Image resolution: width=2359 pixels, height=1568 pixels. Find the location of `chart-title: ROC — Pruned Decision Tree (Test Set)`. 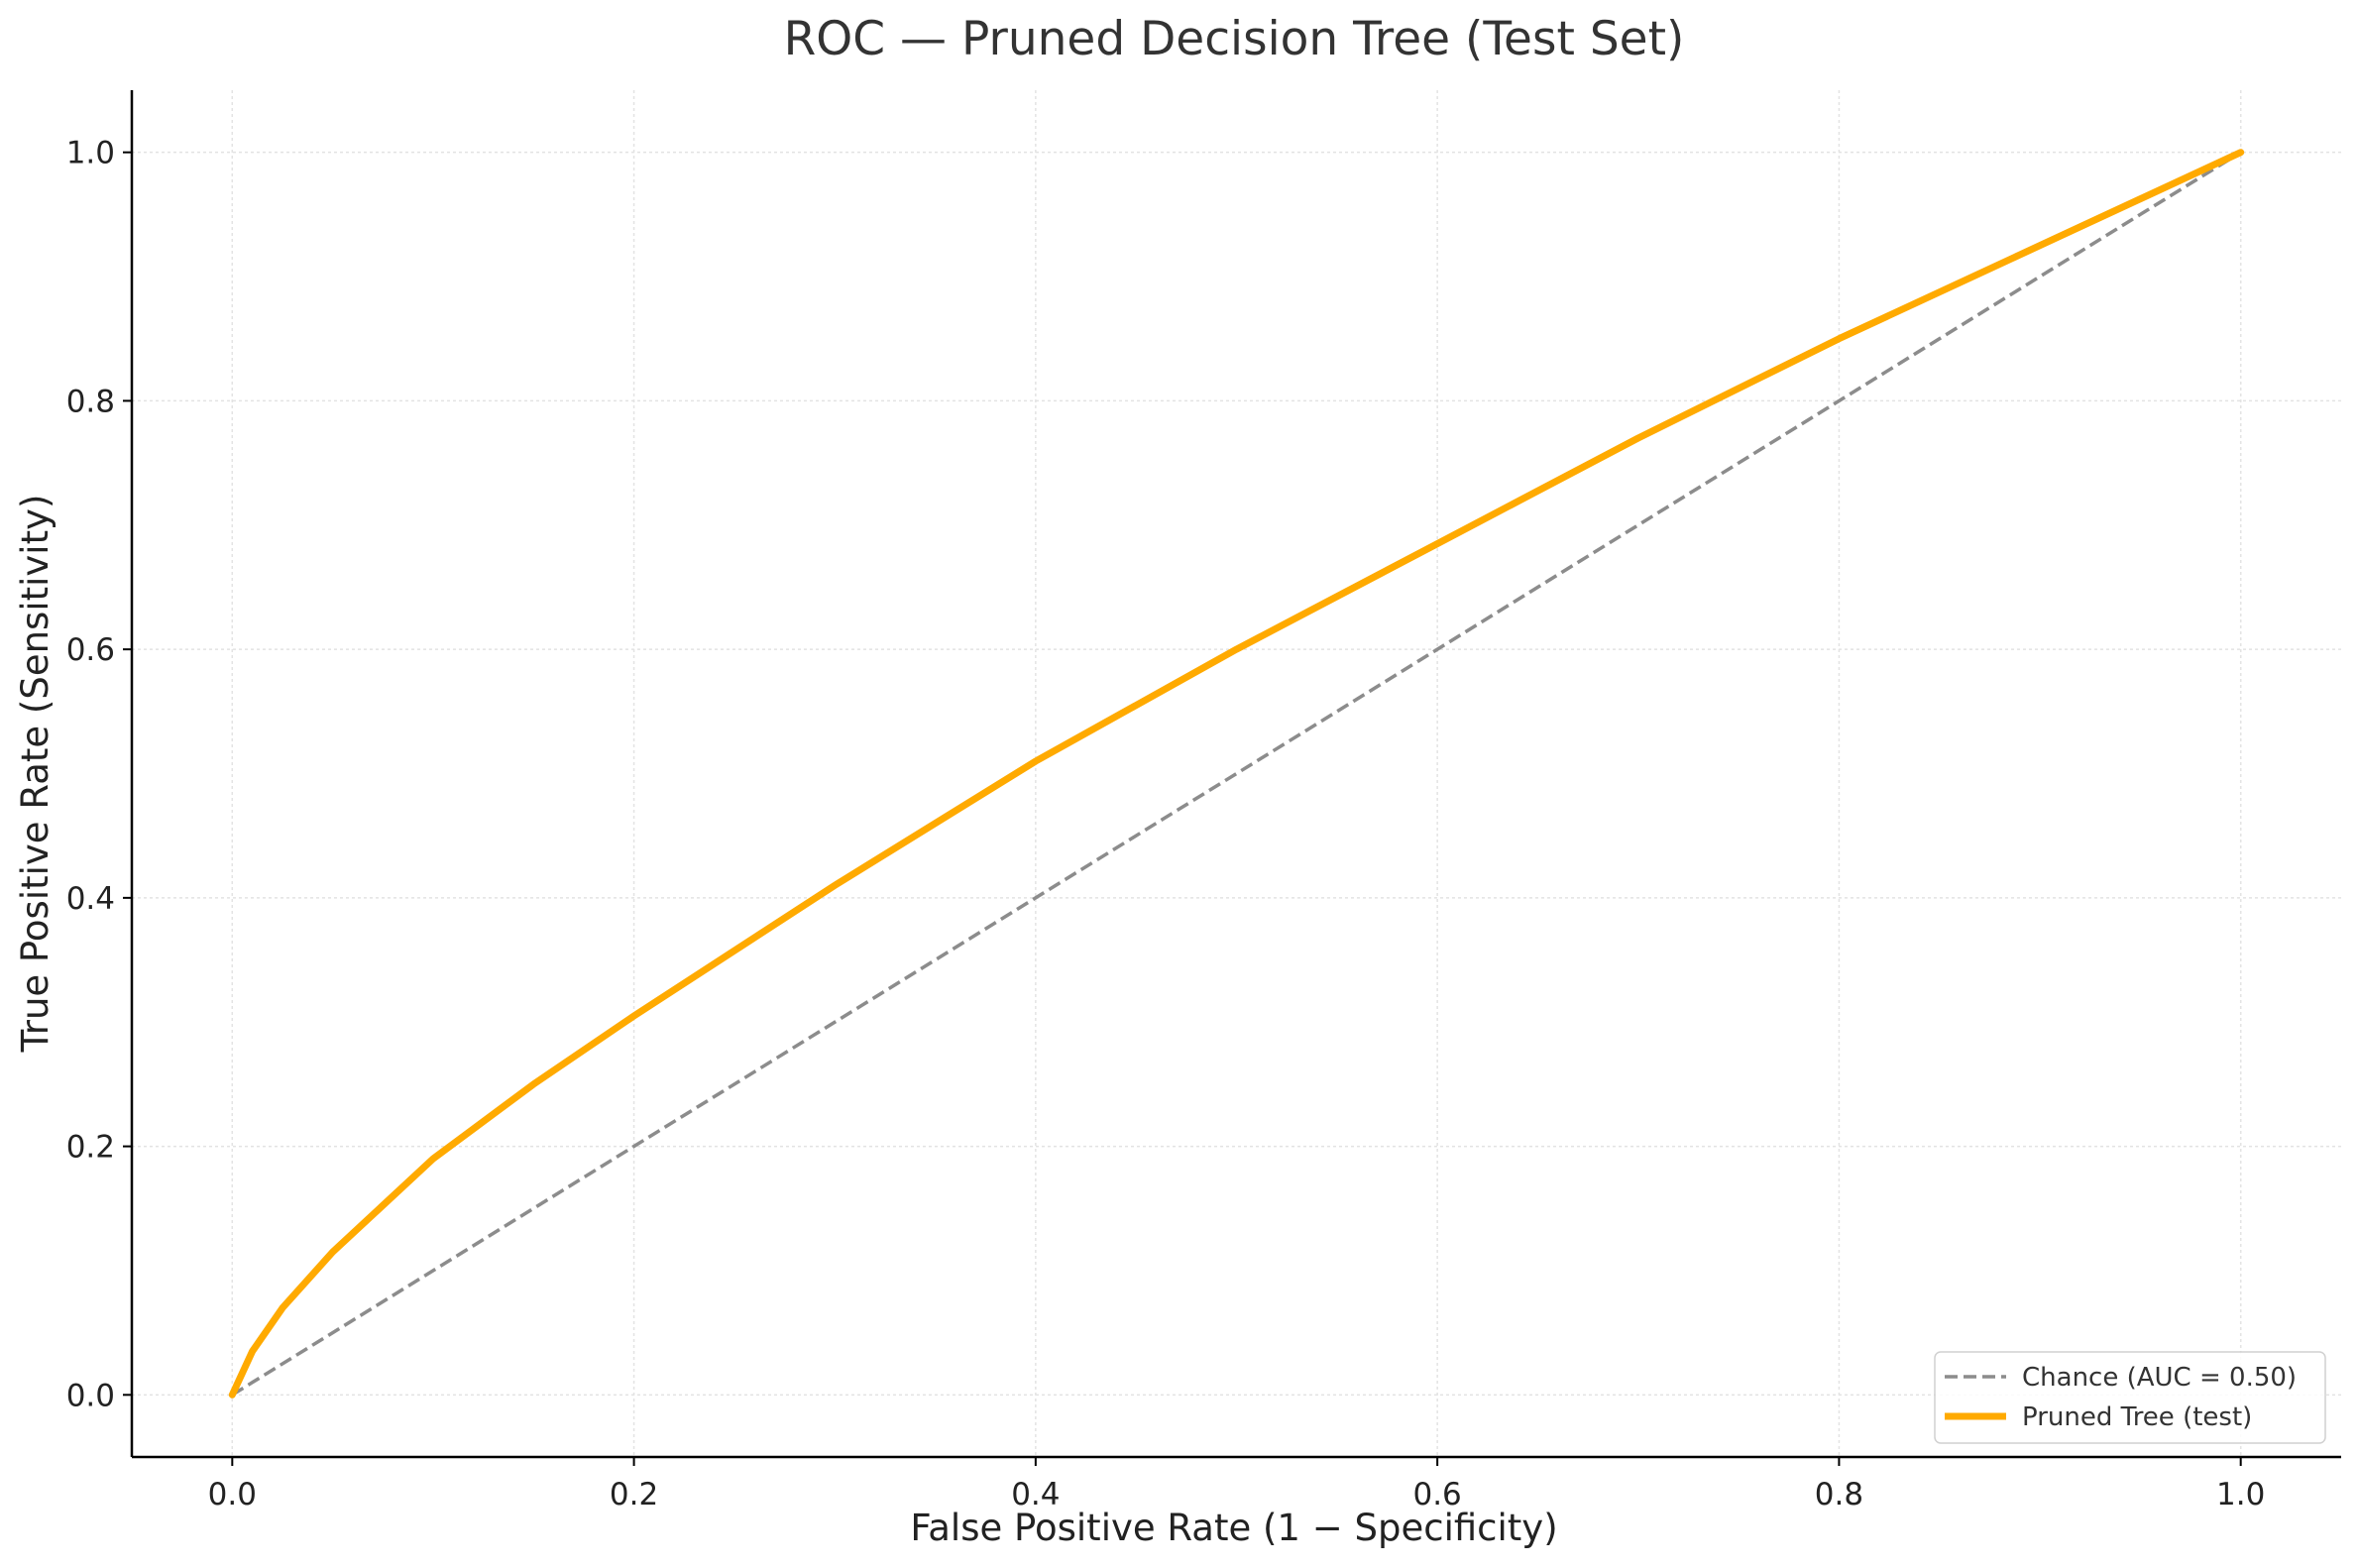

chart-title: ROC — Pruned Decision Tree (Test Set) is located at coordinates (1234, 39).